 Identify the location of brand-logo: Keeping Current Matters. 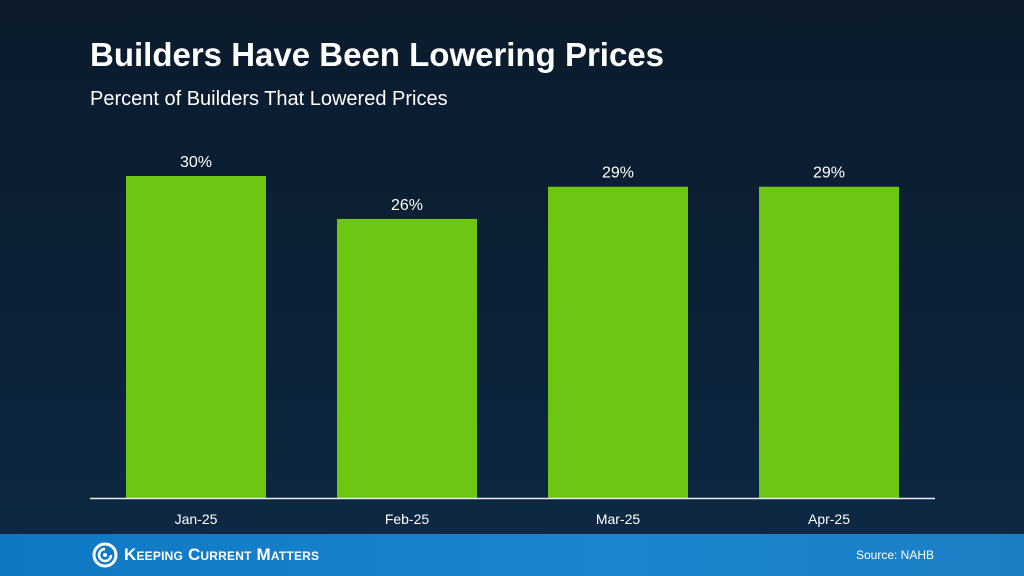
(205, 555).